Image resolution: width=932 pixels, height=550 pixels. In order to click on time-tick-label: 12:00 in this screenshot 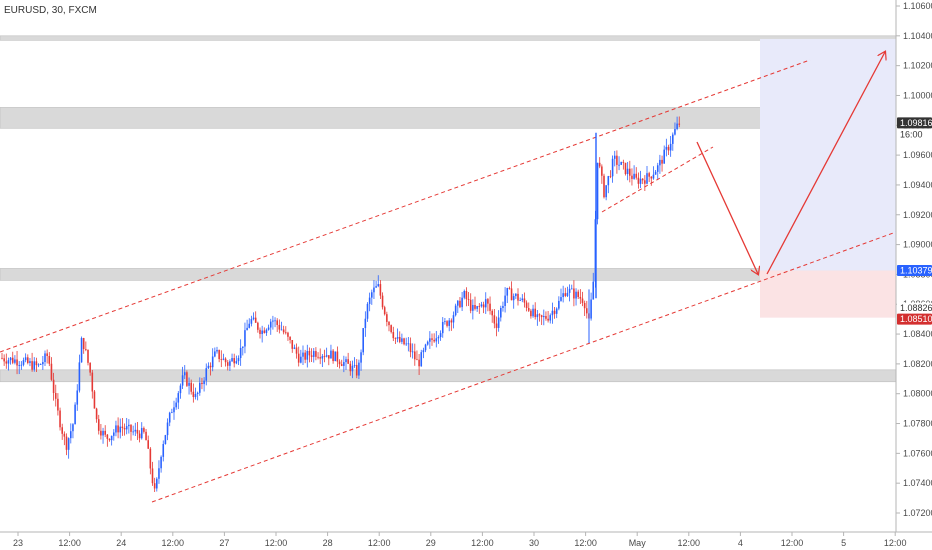, I will do `click(792, 543)`.